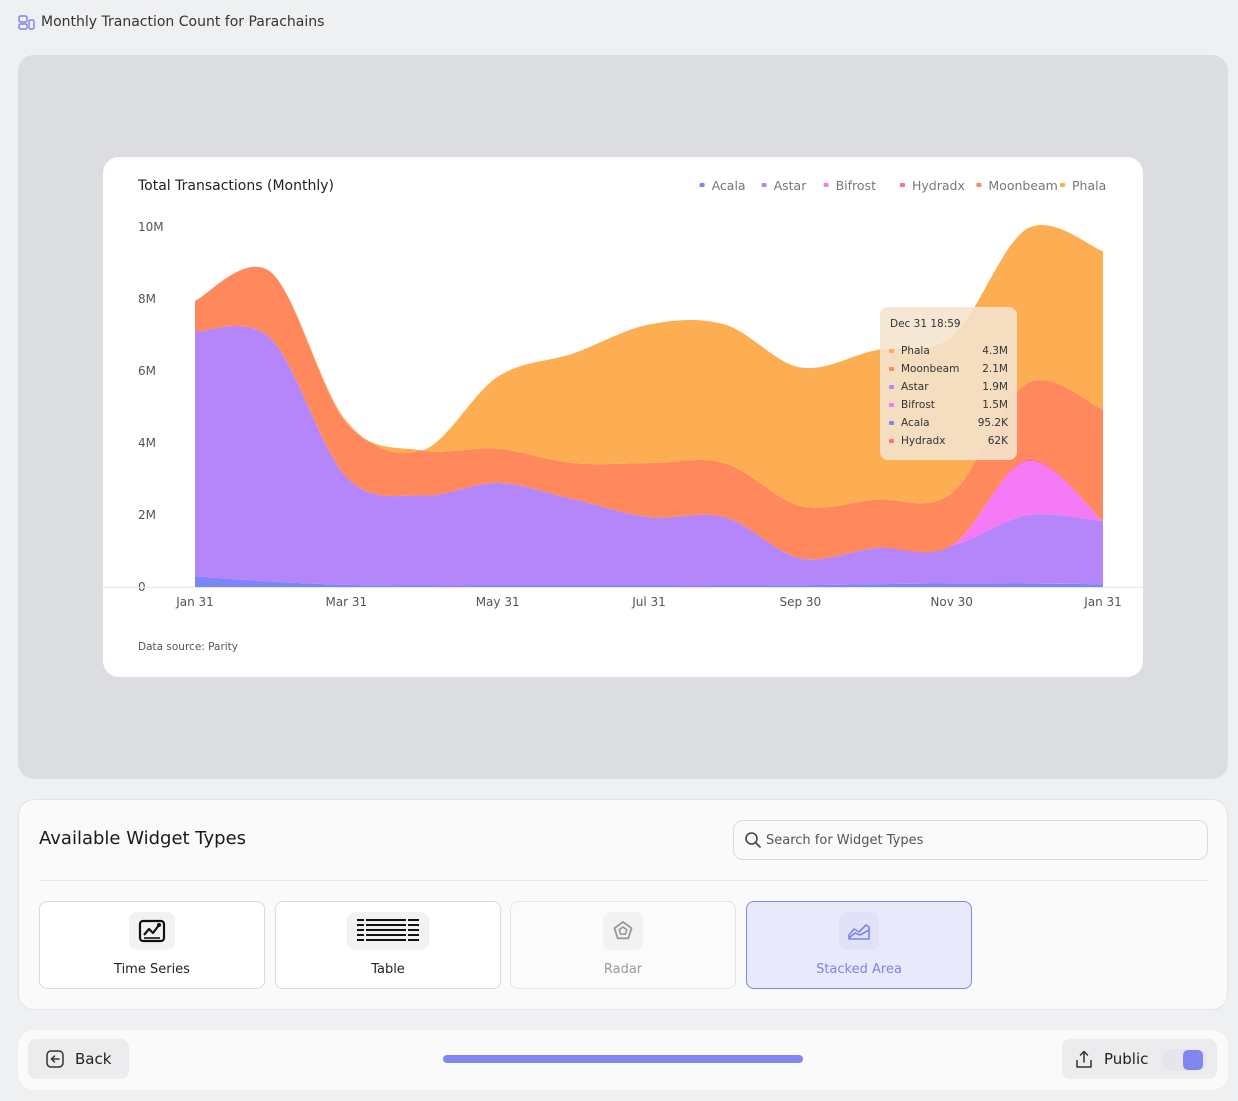  I want to click on widget-type-radar: Radar, so click(623, 945).